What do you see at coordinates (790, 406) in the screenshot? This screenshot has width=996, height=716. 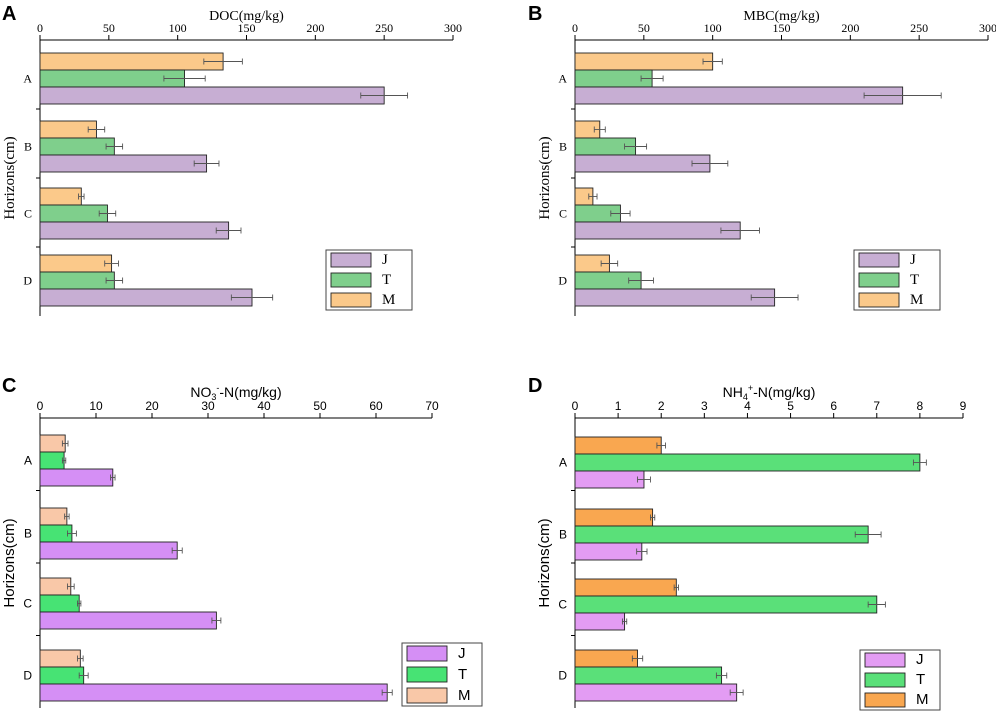 I see `x-tick-label: 5` at bounding box center [790, 406].